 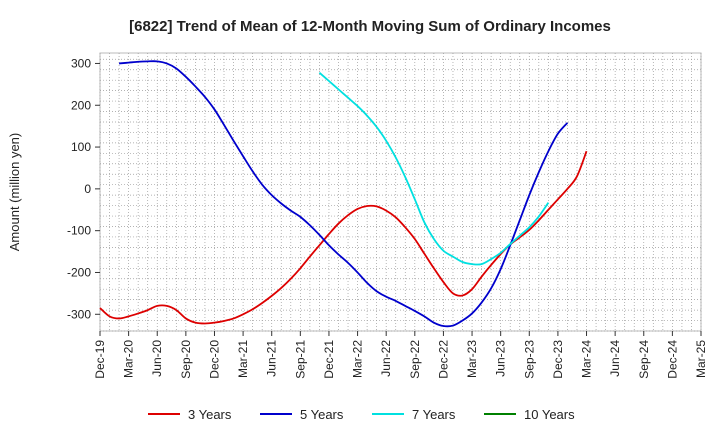 I want to click on series-line-7-years, so click(x=434, y=168).